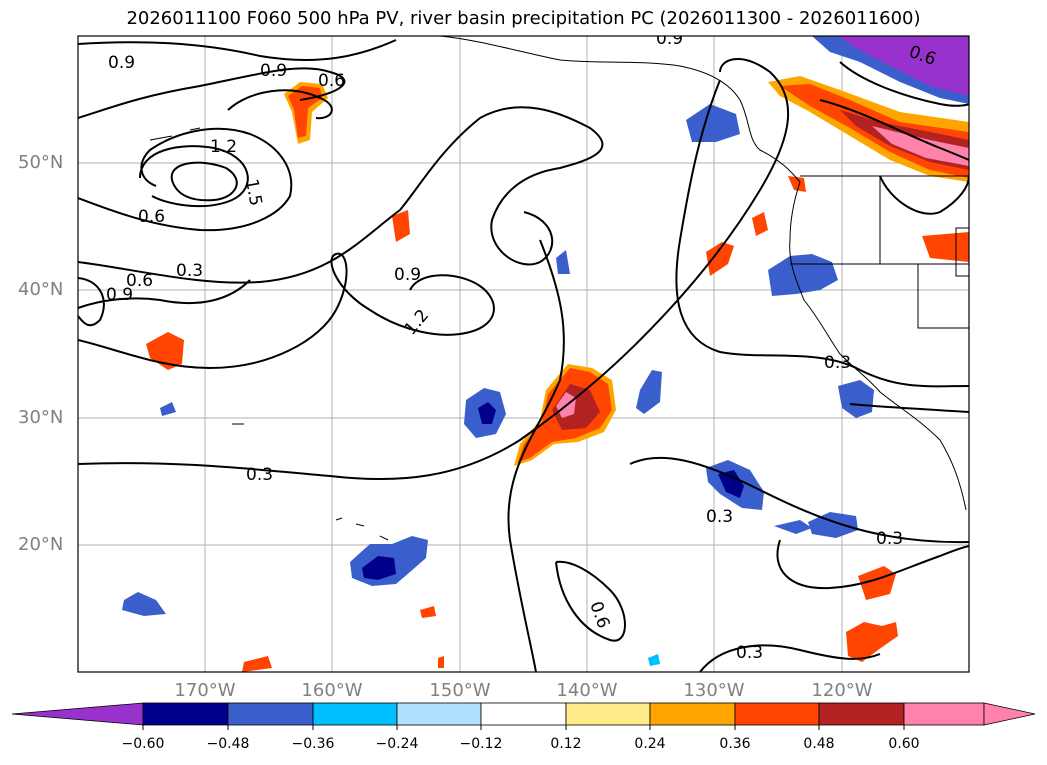 The height and width of the screenshot is (765, 1047). I want to click on colorbar, so click(523, 716).